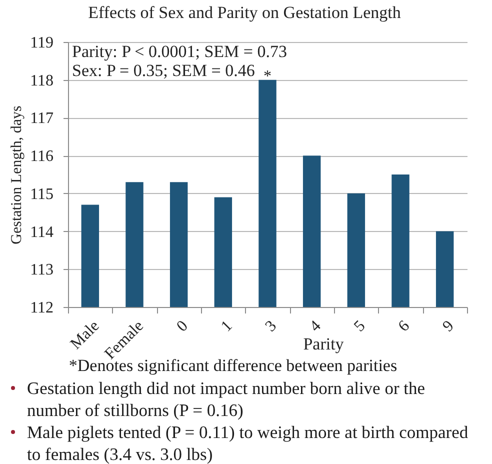  Describe the element at coordinates (42, 157) in the screenshot. I see `y-tick-label: 116` at that location.